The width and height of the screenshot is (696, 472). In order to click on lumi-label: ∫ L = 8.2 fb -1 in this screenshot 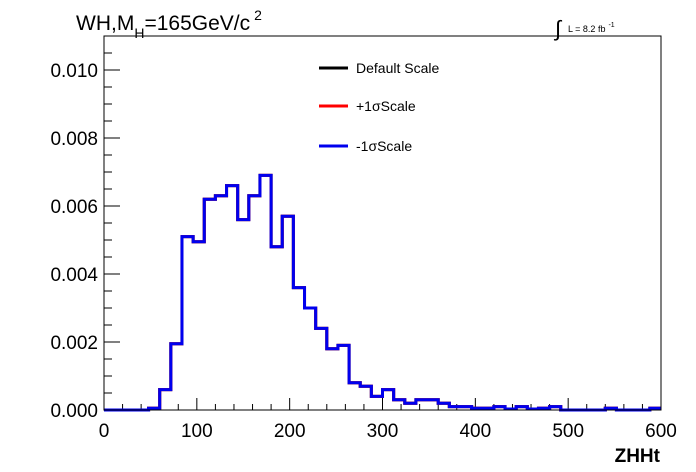, I will do `click(584, 28)`.